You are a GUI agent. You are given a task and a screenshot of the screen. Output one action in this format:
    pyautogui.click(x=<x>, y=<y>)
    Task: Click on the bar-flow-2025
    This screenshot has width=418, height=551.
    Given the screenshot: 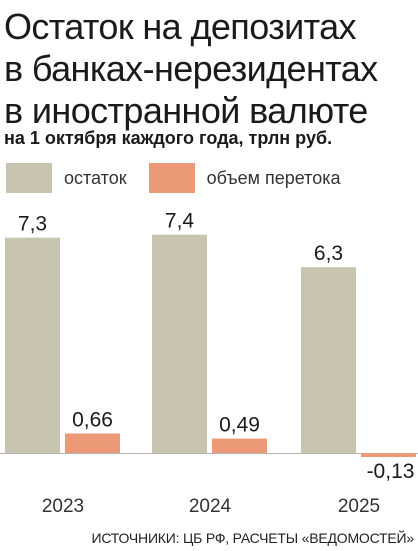 What is the action you would take?
    pyautogui.click(x=388, y=455)
    